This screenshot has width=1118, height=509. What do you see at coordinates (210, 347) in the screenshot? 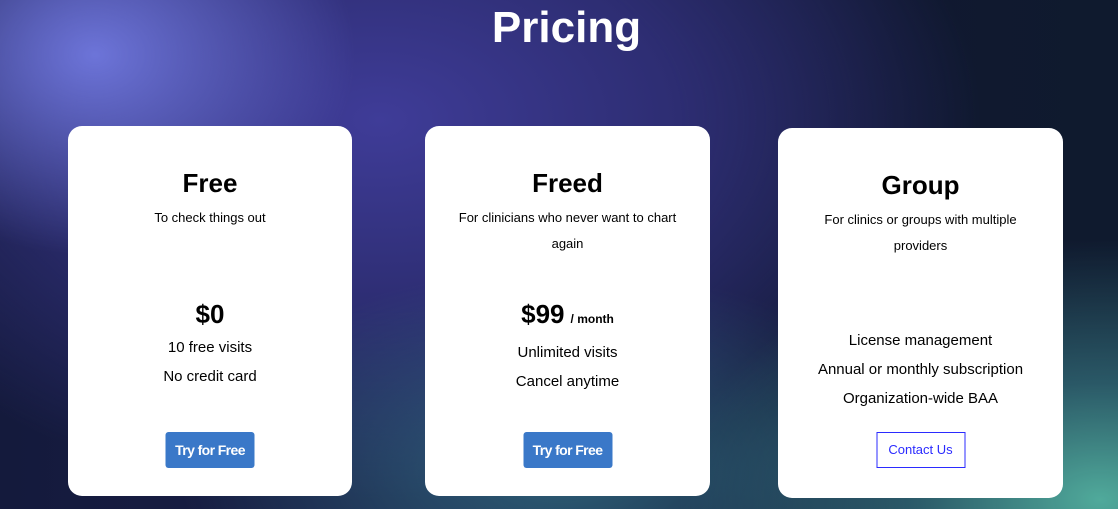
I see `feature: 10 free visits` at bounding box center [210, 347].